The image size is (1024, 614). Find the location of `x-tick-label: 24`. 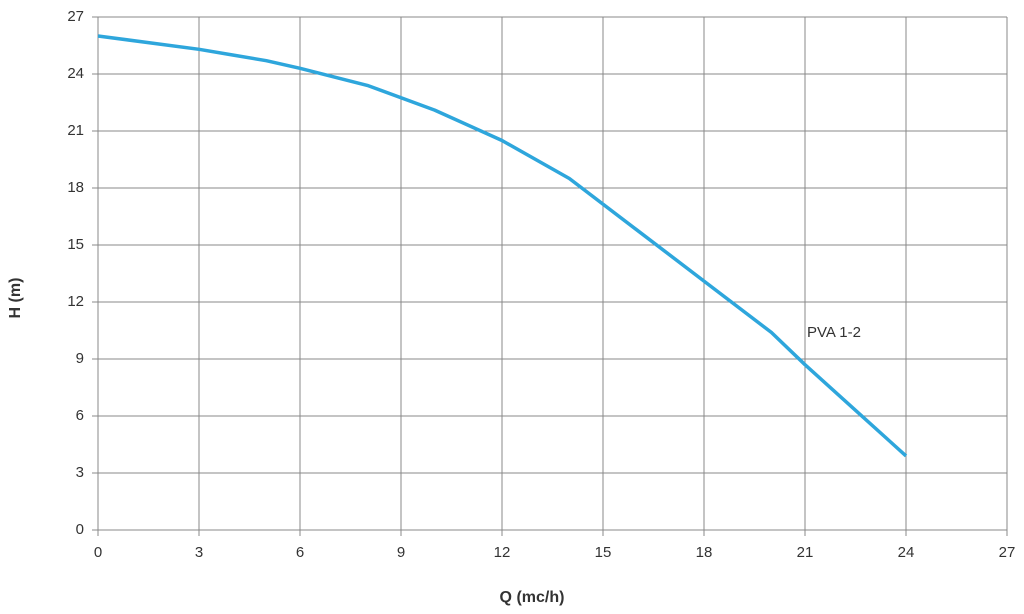

x-tick-label: 24 is located at coordinates (906, 552).